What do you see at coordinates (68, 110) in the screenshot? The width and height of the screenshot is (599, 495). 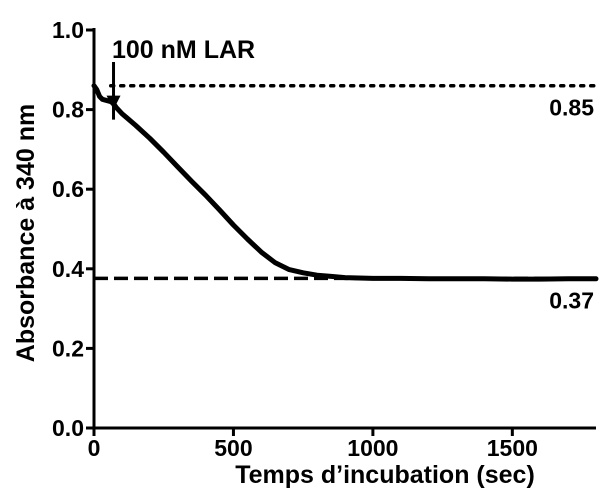 I see `y-tick-label: 0.8` at bounding box center [68, 110].